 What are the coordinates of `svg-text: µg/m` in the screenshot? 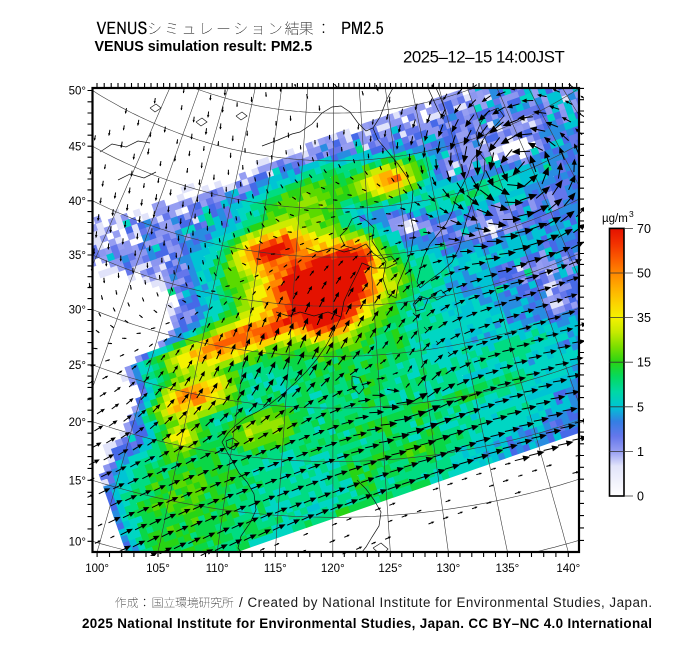 It's located at (615, 219).